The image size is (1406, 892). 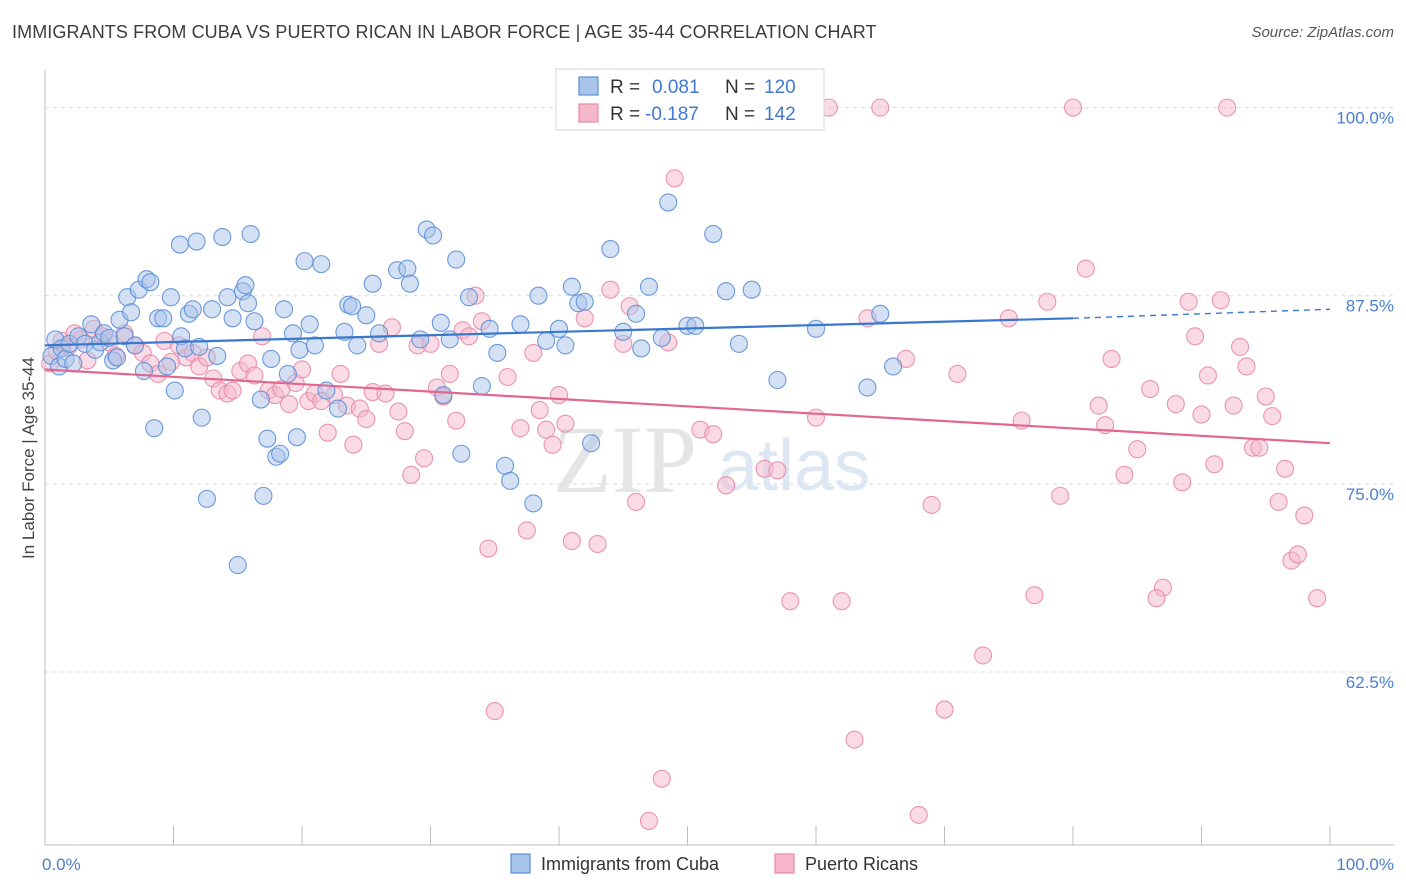 I want to click on y-tick-label: 62.5%, so click(x=1370, y=682).